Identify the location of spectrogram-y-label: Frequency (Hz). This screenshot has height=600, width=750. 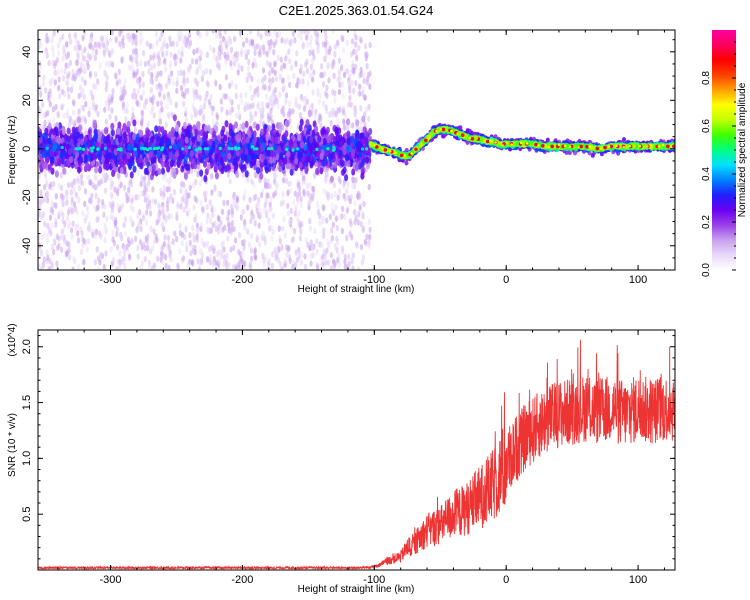
(12, 150).